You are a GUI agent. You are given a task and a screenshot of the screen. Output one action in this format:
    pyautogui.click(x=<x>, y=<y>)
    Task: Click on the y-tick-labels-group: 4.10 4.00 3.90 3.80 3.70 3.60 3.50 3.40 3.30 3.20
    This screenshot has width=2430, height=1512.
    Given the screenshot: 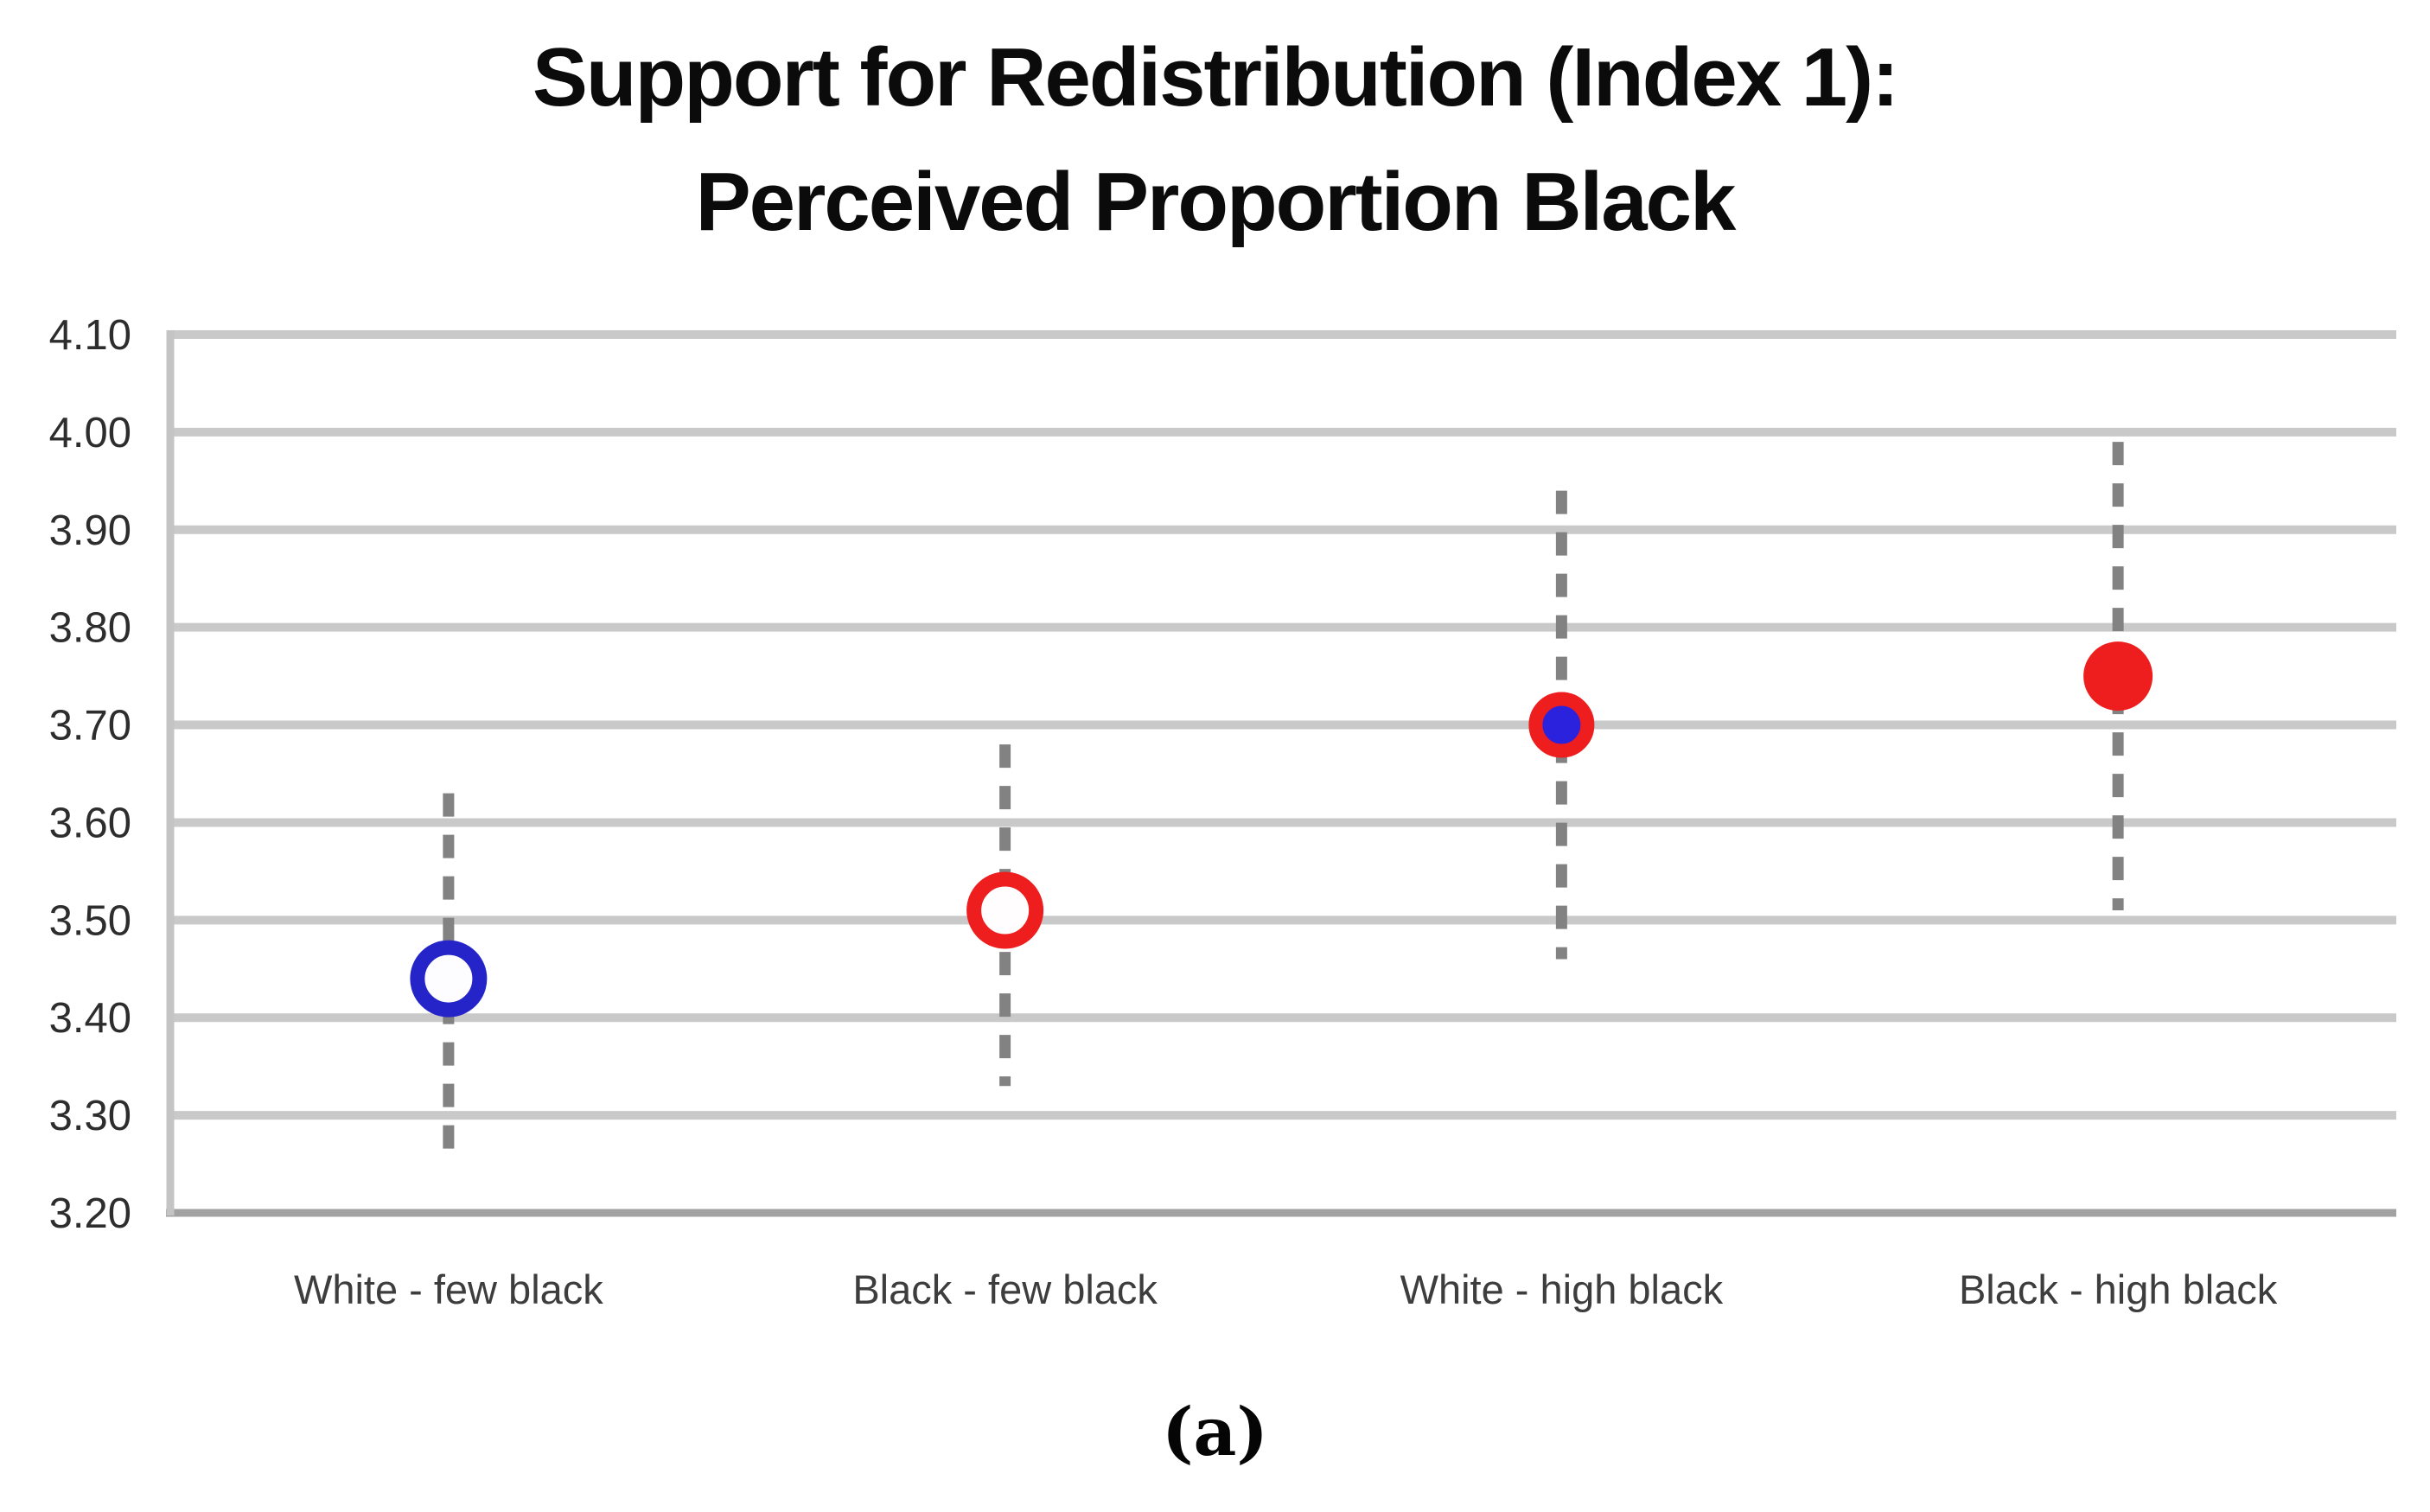 What is the action you would take?
    pyautogui.click(x=90, y=774)
    